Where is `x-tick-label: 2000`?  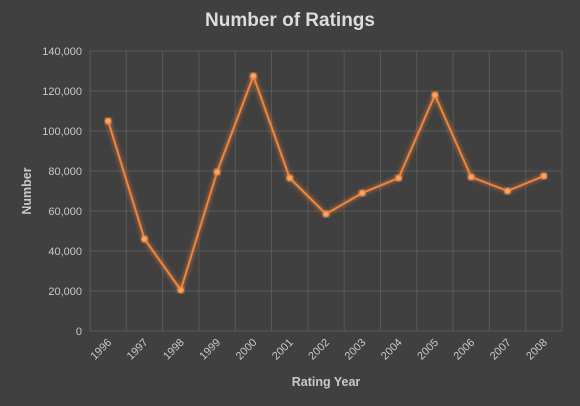
x-tick-label: 2000 is located at coordinates (247, 350).